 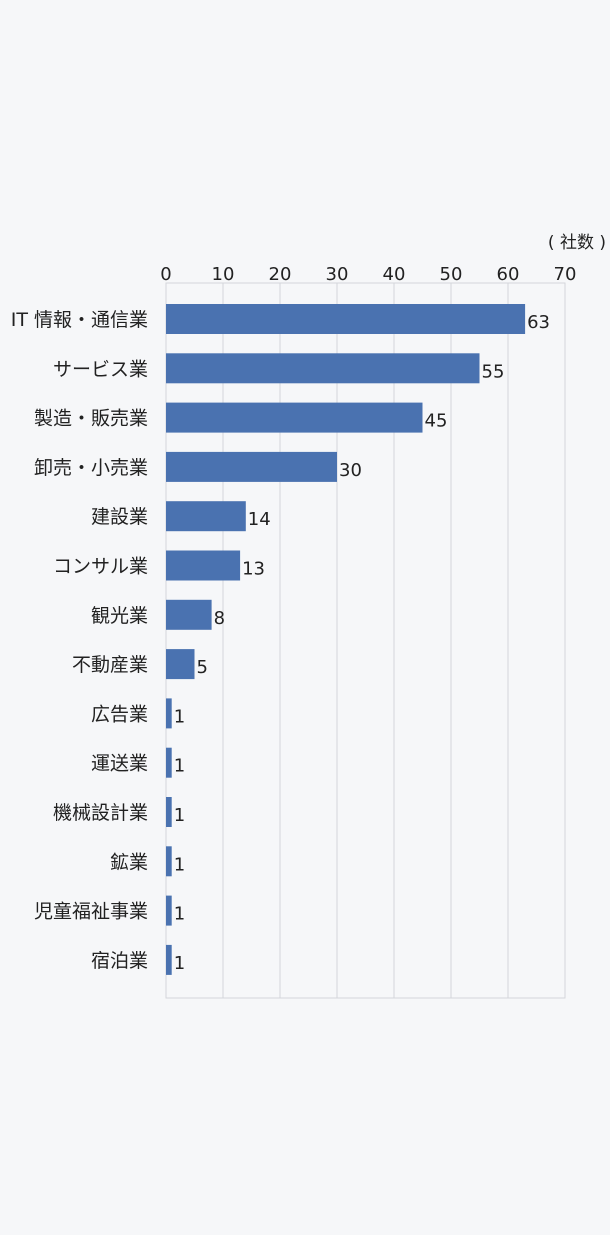 I want to click on x-tick-label: 10, so click(x=223, y=274).